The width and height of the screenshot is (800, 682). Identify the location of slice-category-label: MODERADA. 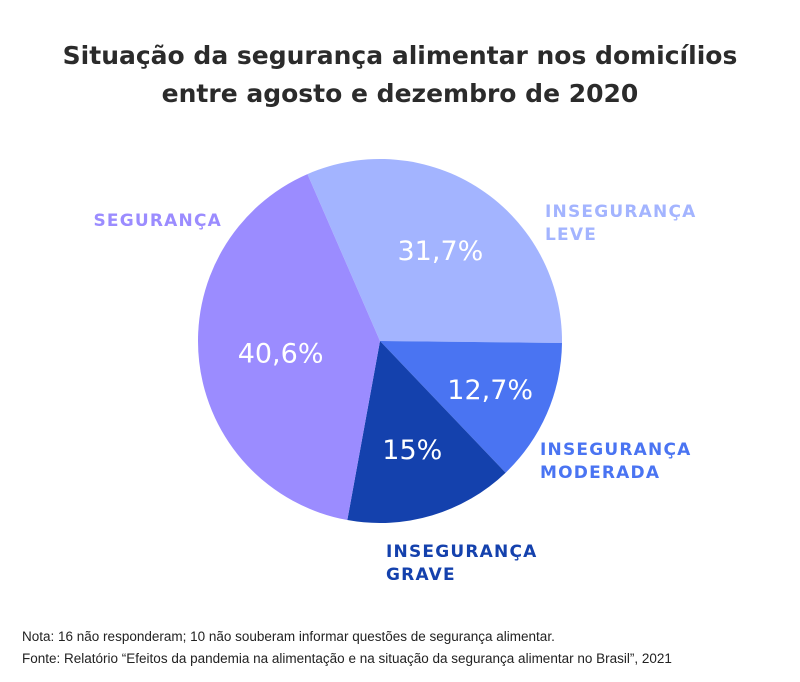
(600, 473).